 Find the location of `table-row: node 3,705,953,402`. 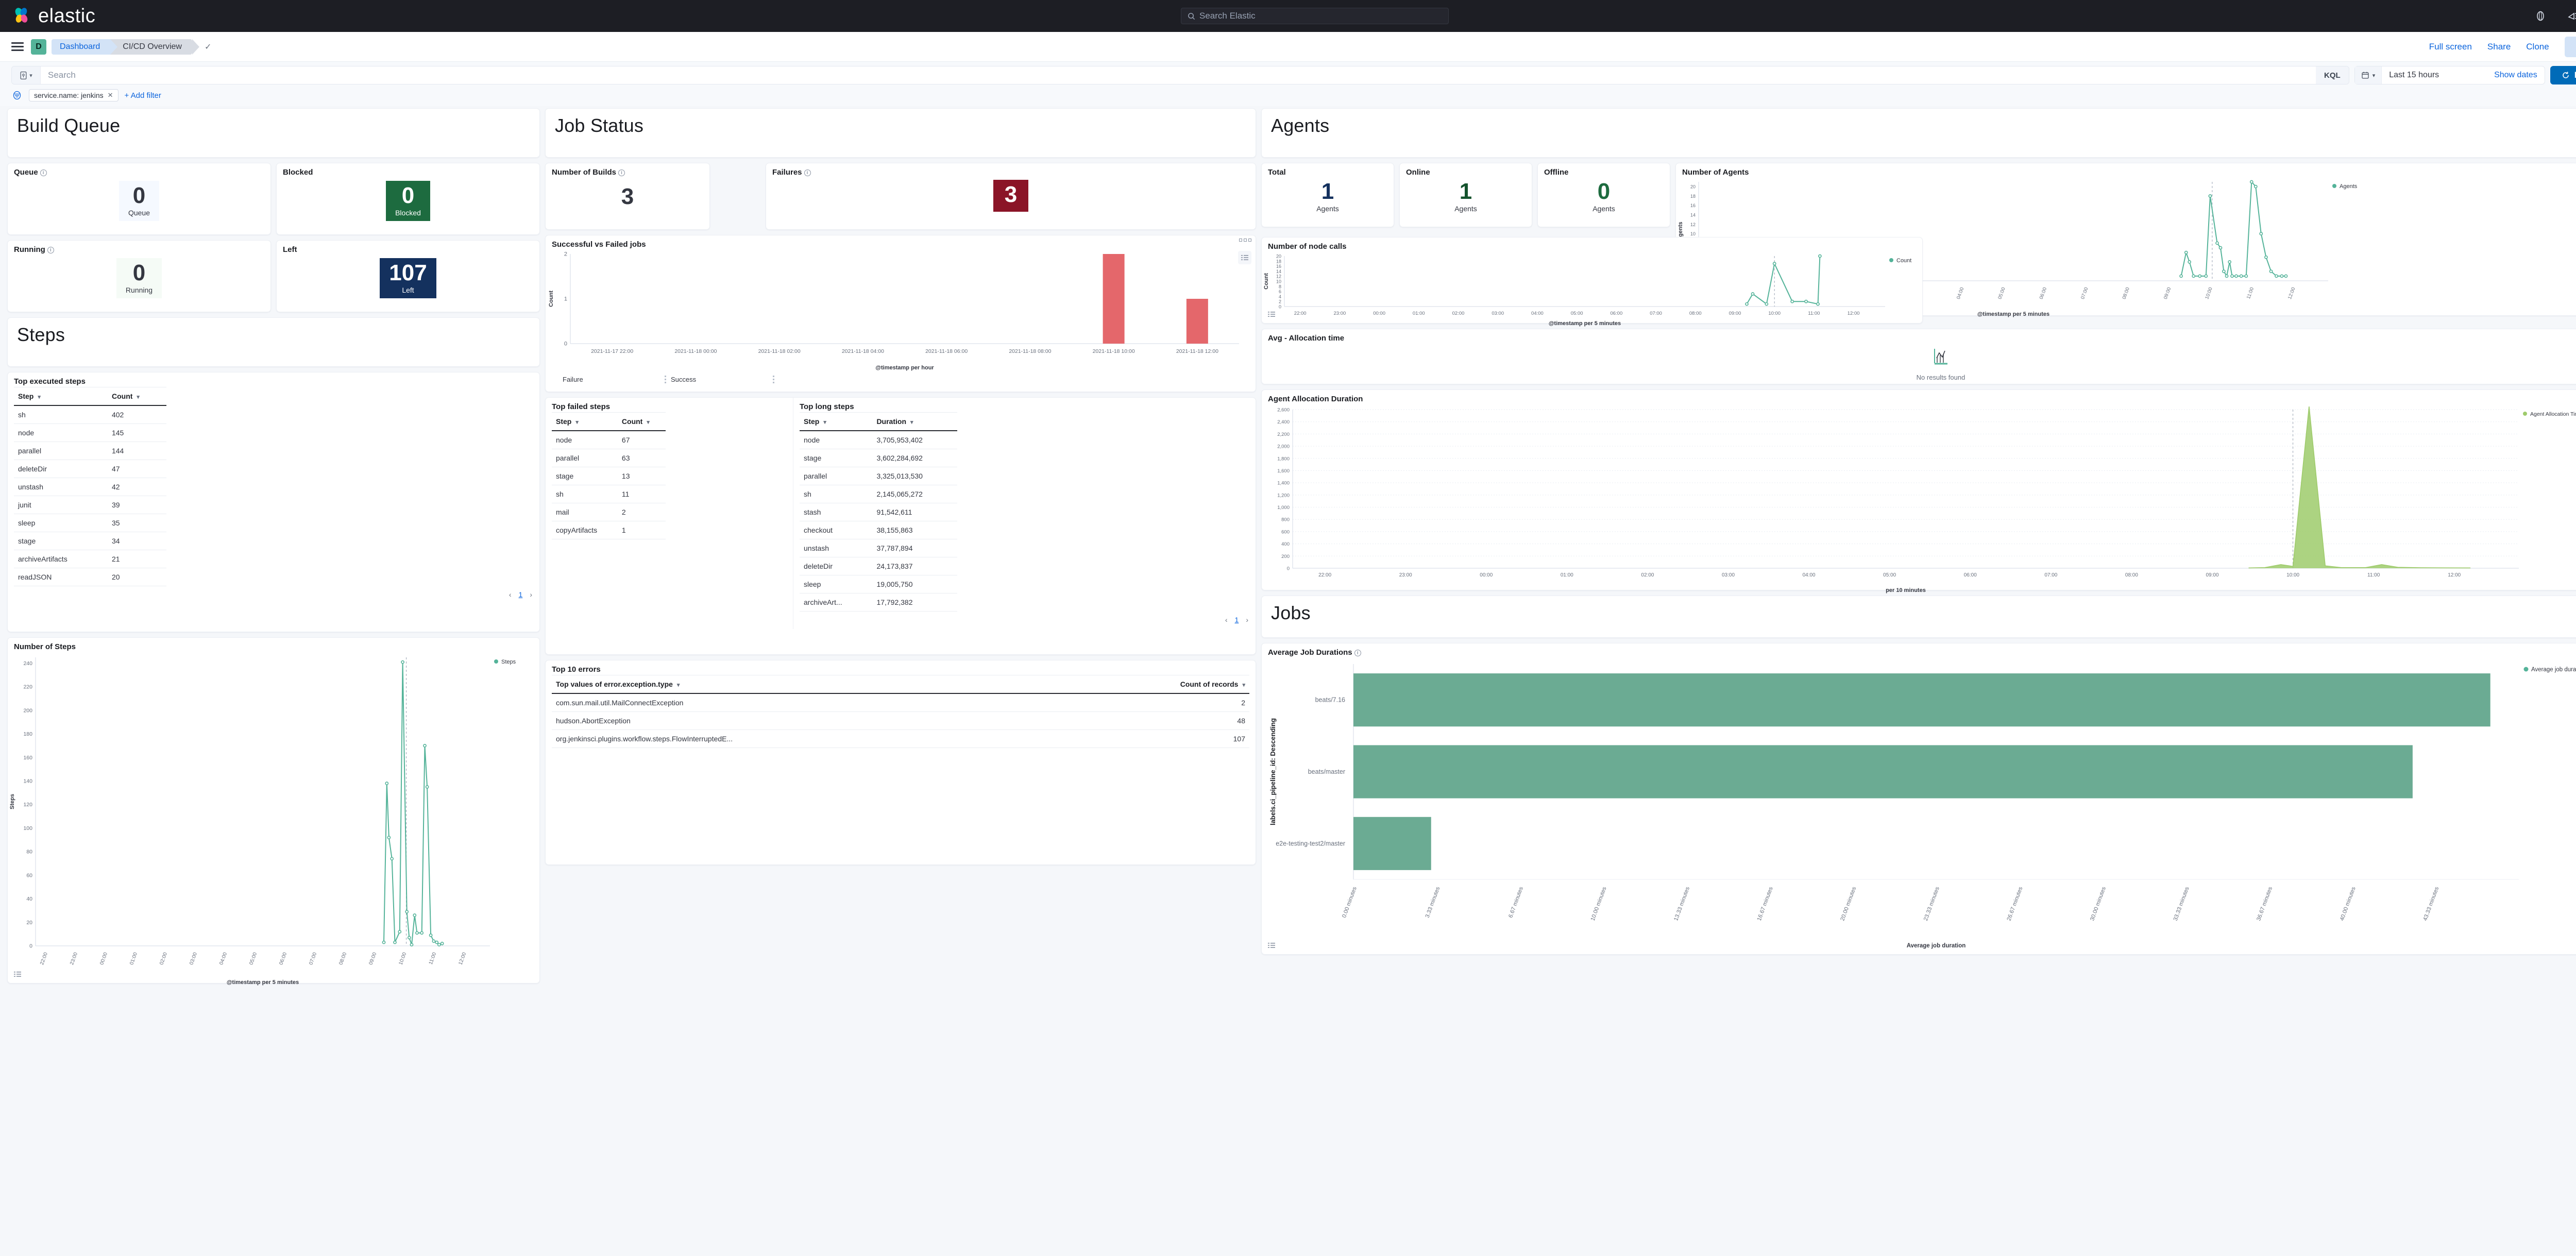

table-row: node 3,705,953,402 is located at coordinates (878, 440).